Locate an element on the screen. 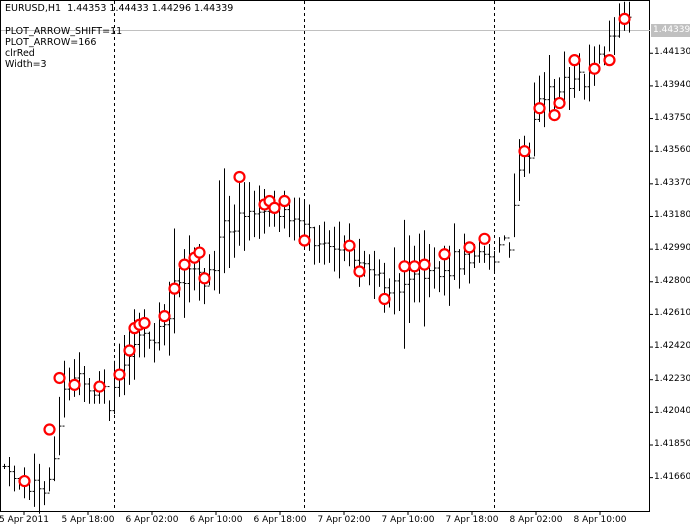 Image resolution: width=690 pixels, height=528 pixels. y-tick-label: 1.43180 is located at coordinates (672, 215).